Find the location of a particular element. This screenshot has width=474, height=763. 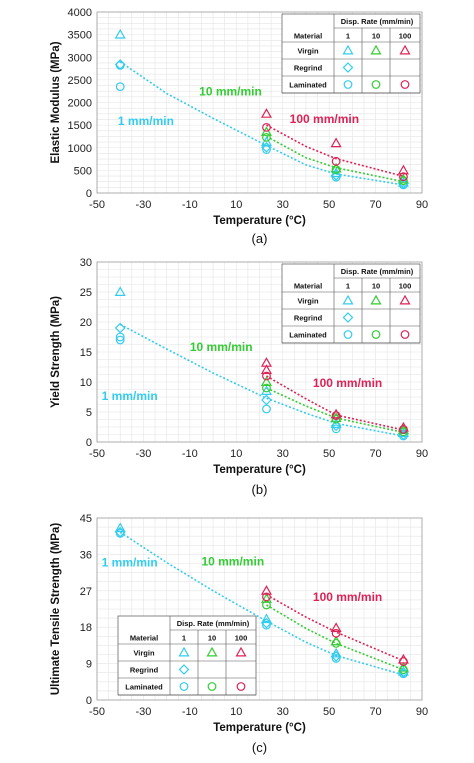

y-tick-label: 5 is located at coordinates (89, 413).